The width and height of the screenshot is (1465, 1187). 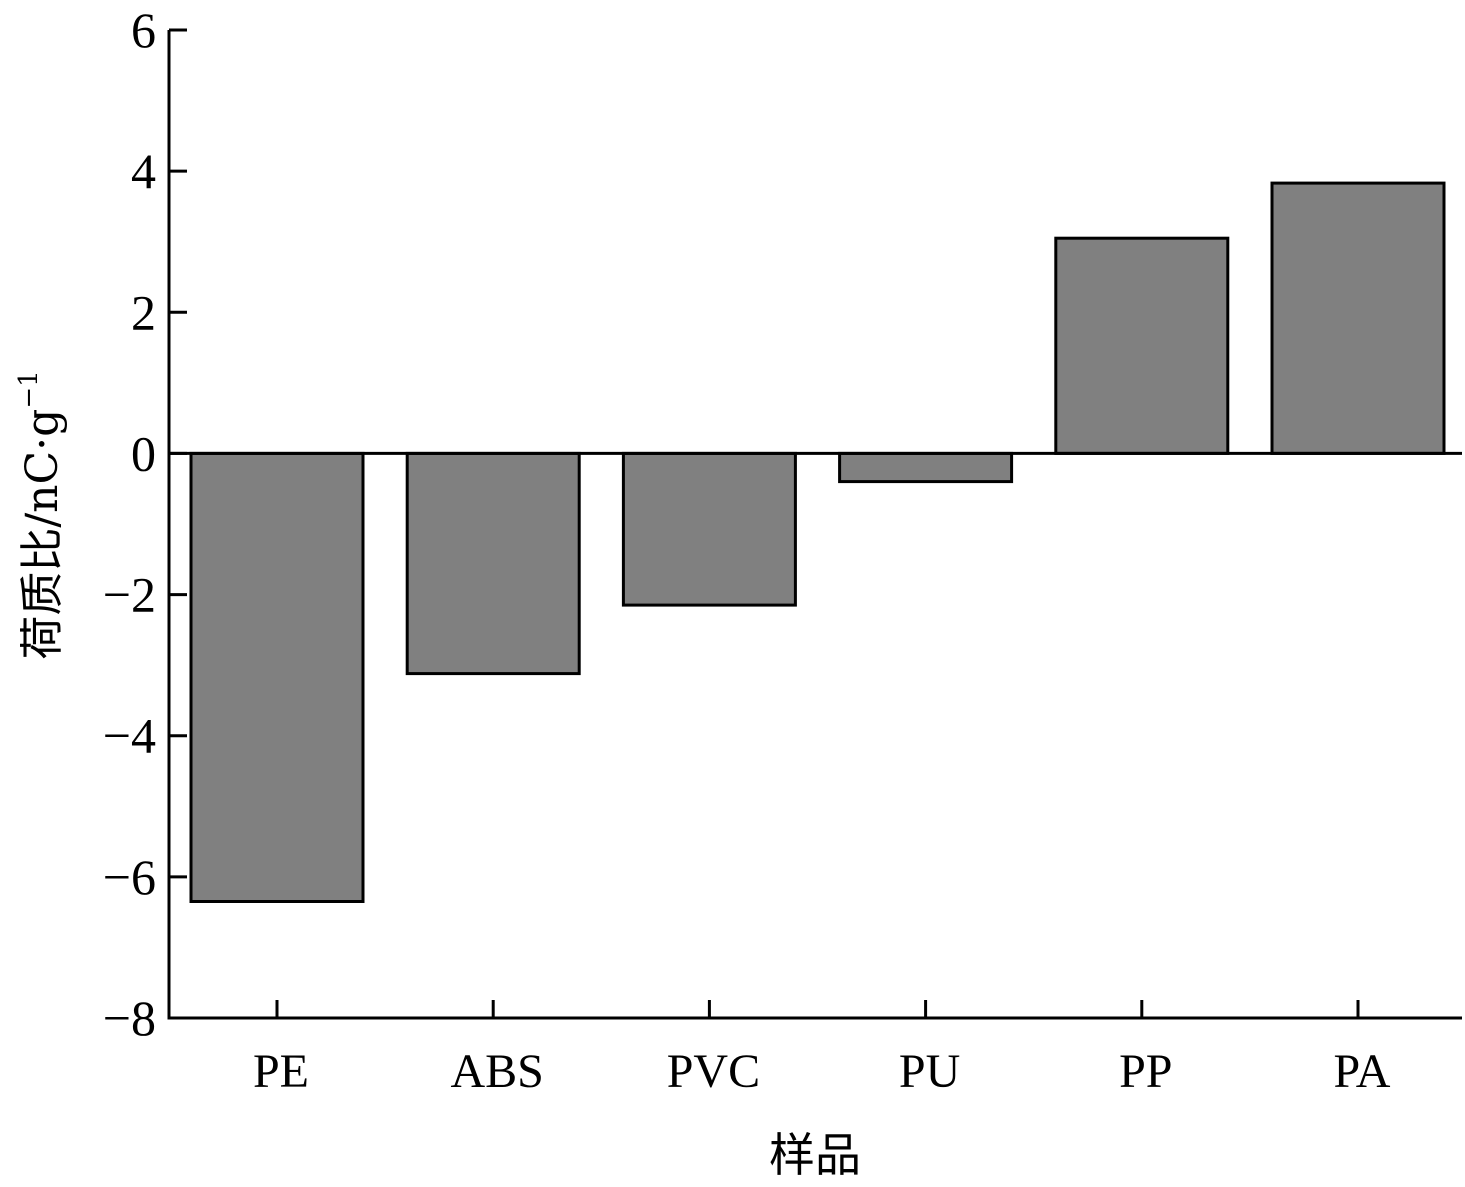 What do you see at coordinates (709, 529) in the screenshot?
I see `bar-pvc` at bounding box center [709, 529].